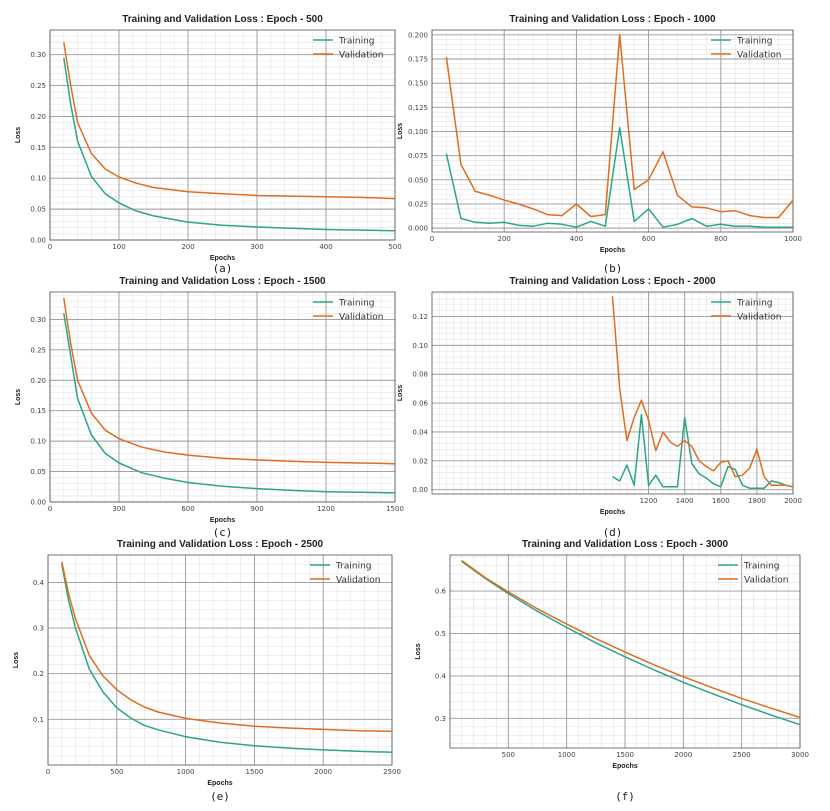  I want to click on y-tick-label: 0.200, so click(418, 35).